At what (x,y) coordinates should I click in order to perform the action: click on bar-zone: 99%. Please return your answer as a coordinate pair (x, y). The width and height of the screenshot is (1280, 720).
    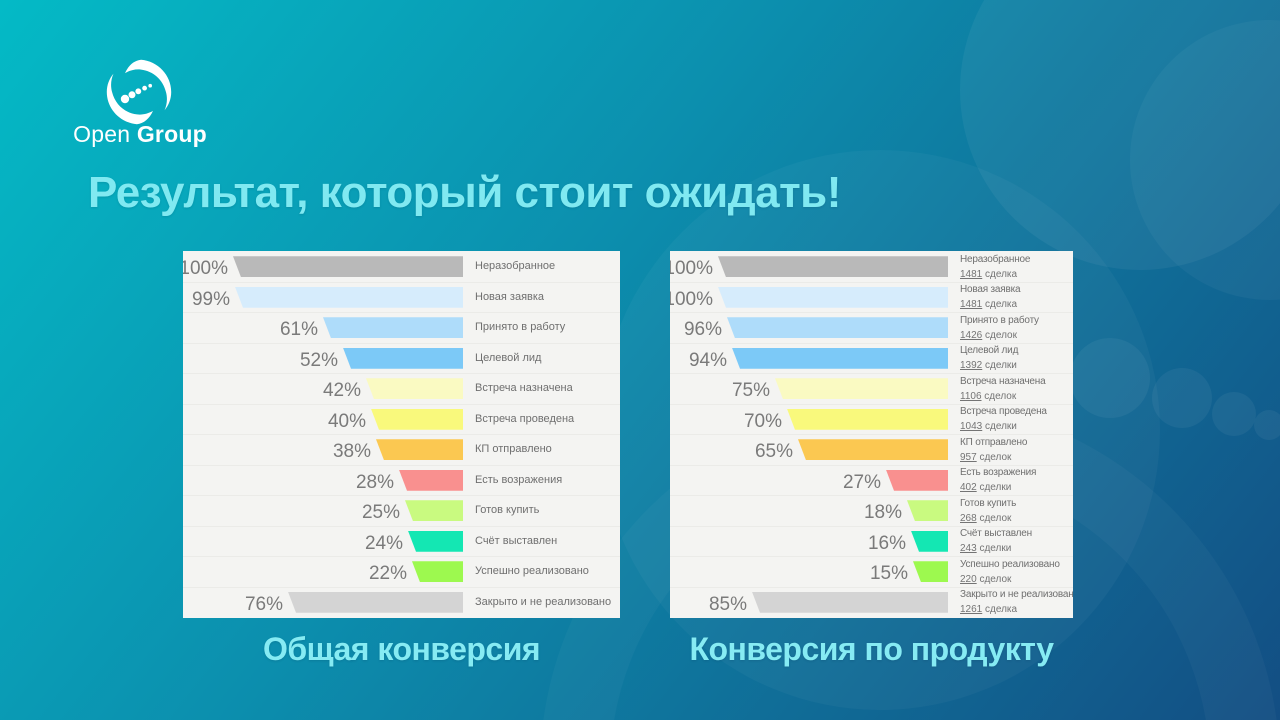
    Looking at the image, I should click on (323, 298).